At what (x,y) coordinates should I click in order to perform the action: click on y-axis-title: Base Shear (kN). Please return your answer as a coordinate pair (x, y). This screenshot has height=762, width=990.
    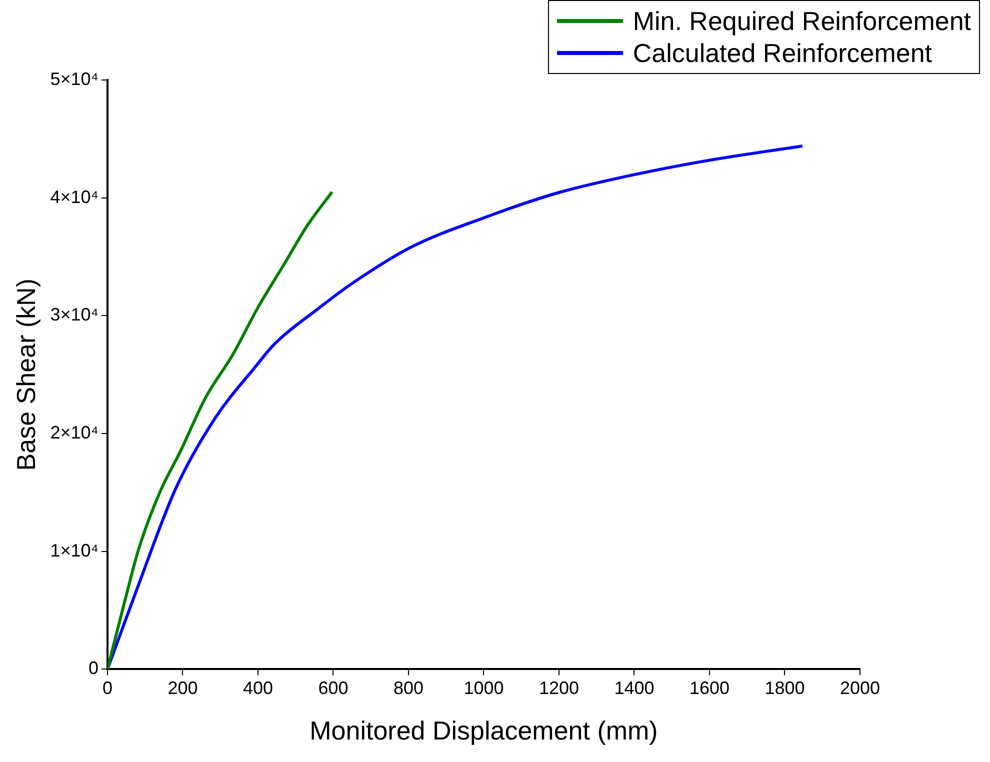
    Looking at the image, I should click on (25, 374).